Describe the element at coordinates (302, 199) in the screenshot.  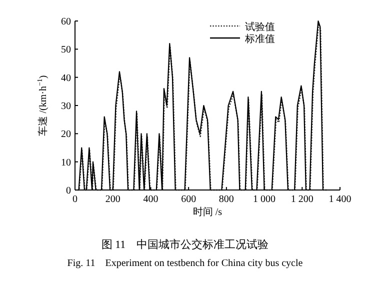
I see `x-tick-label: 1 200` at that location.